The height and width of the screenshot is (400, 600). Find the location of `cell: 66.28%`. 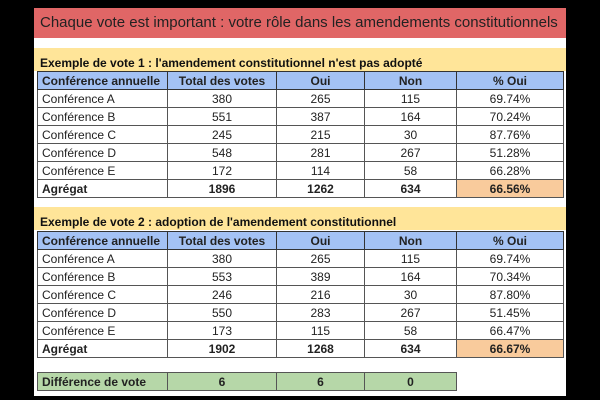

cell: 66.28% is located at coordinates (510, 170).